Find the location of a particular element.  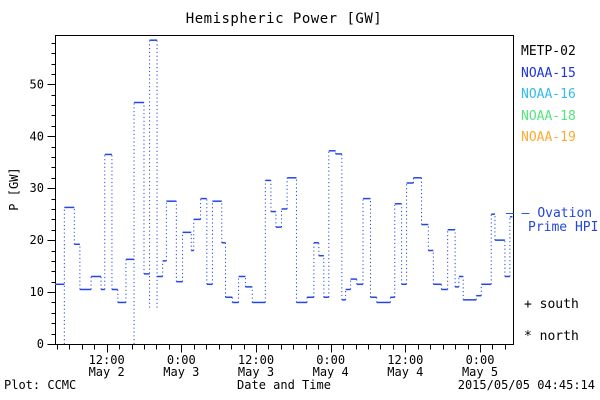

svg-text: 0 is located at coordinates (40, 344).